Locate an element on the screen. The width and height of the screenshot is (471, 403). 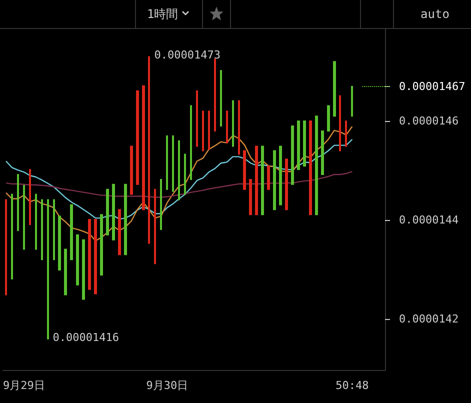
text: 1時間 is located at coordinates (162, 14).